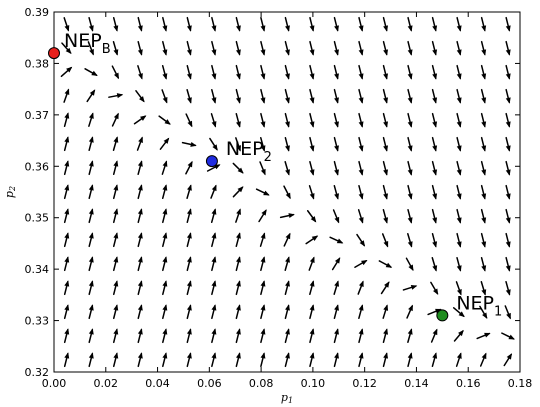 This screenshot has width=540, height=407. Describe the element at coordinates (106, 383) in the screenshot. I see `x-tick-label: 0.02` at that location.